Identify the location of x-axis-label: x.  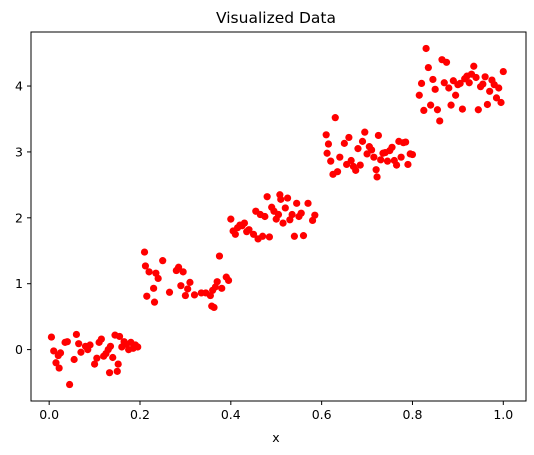
(275, 437).